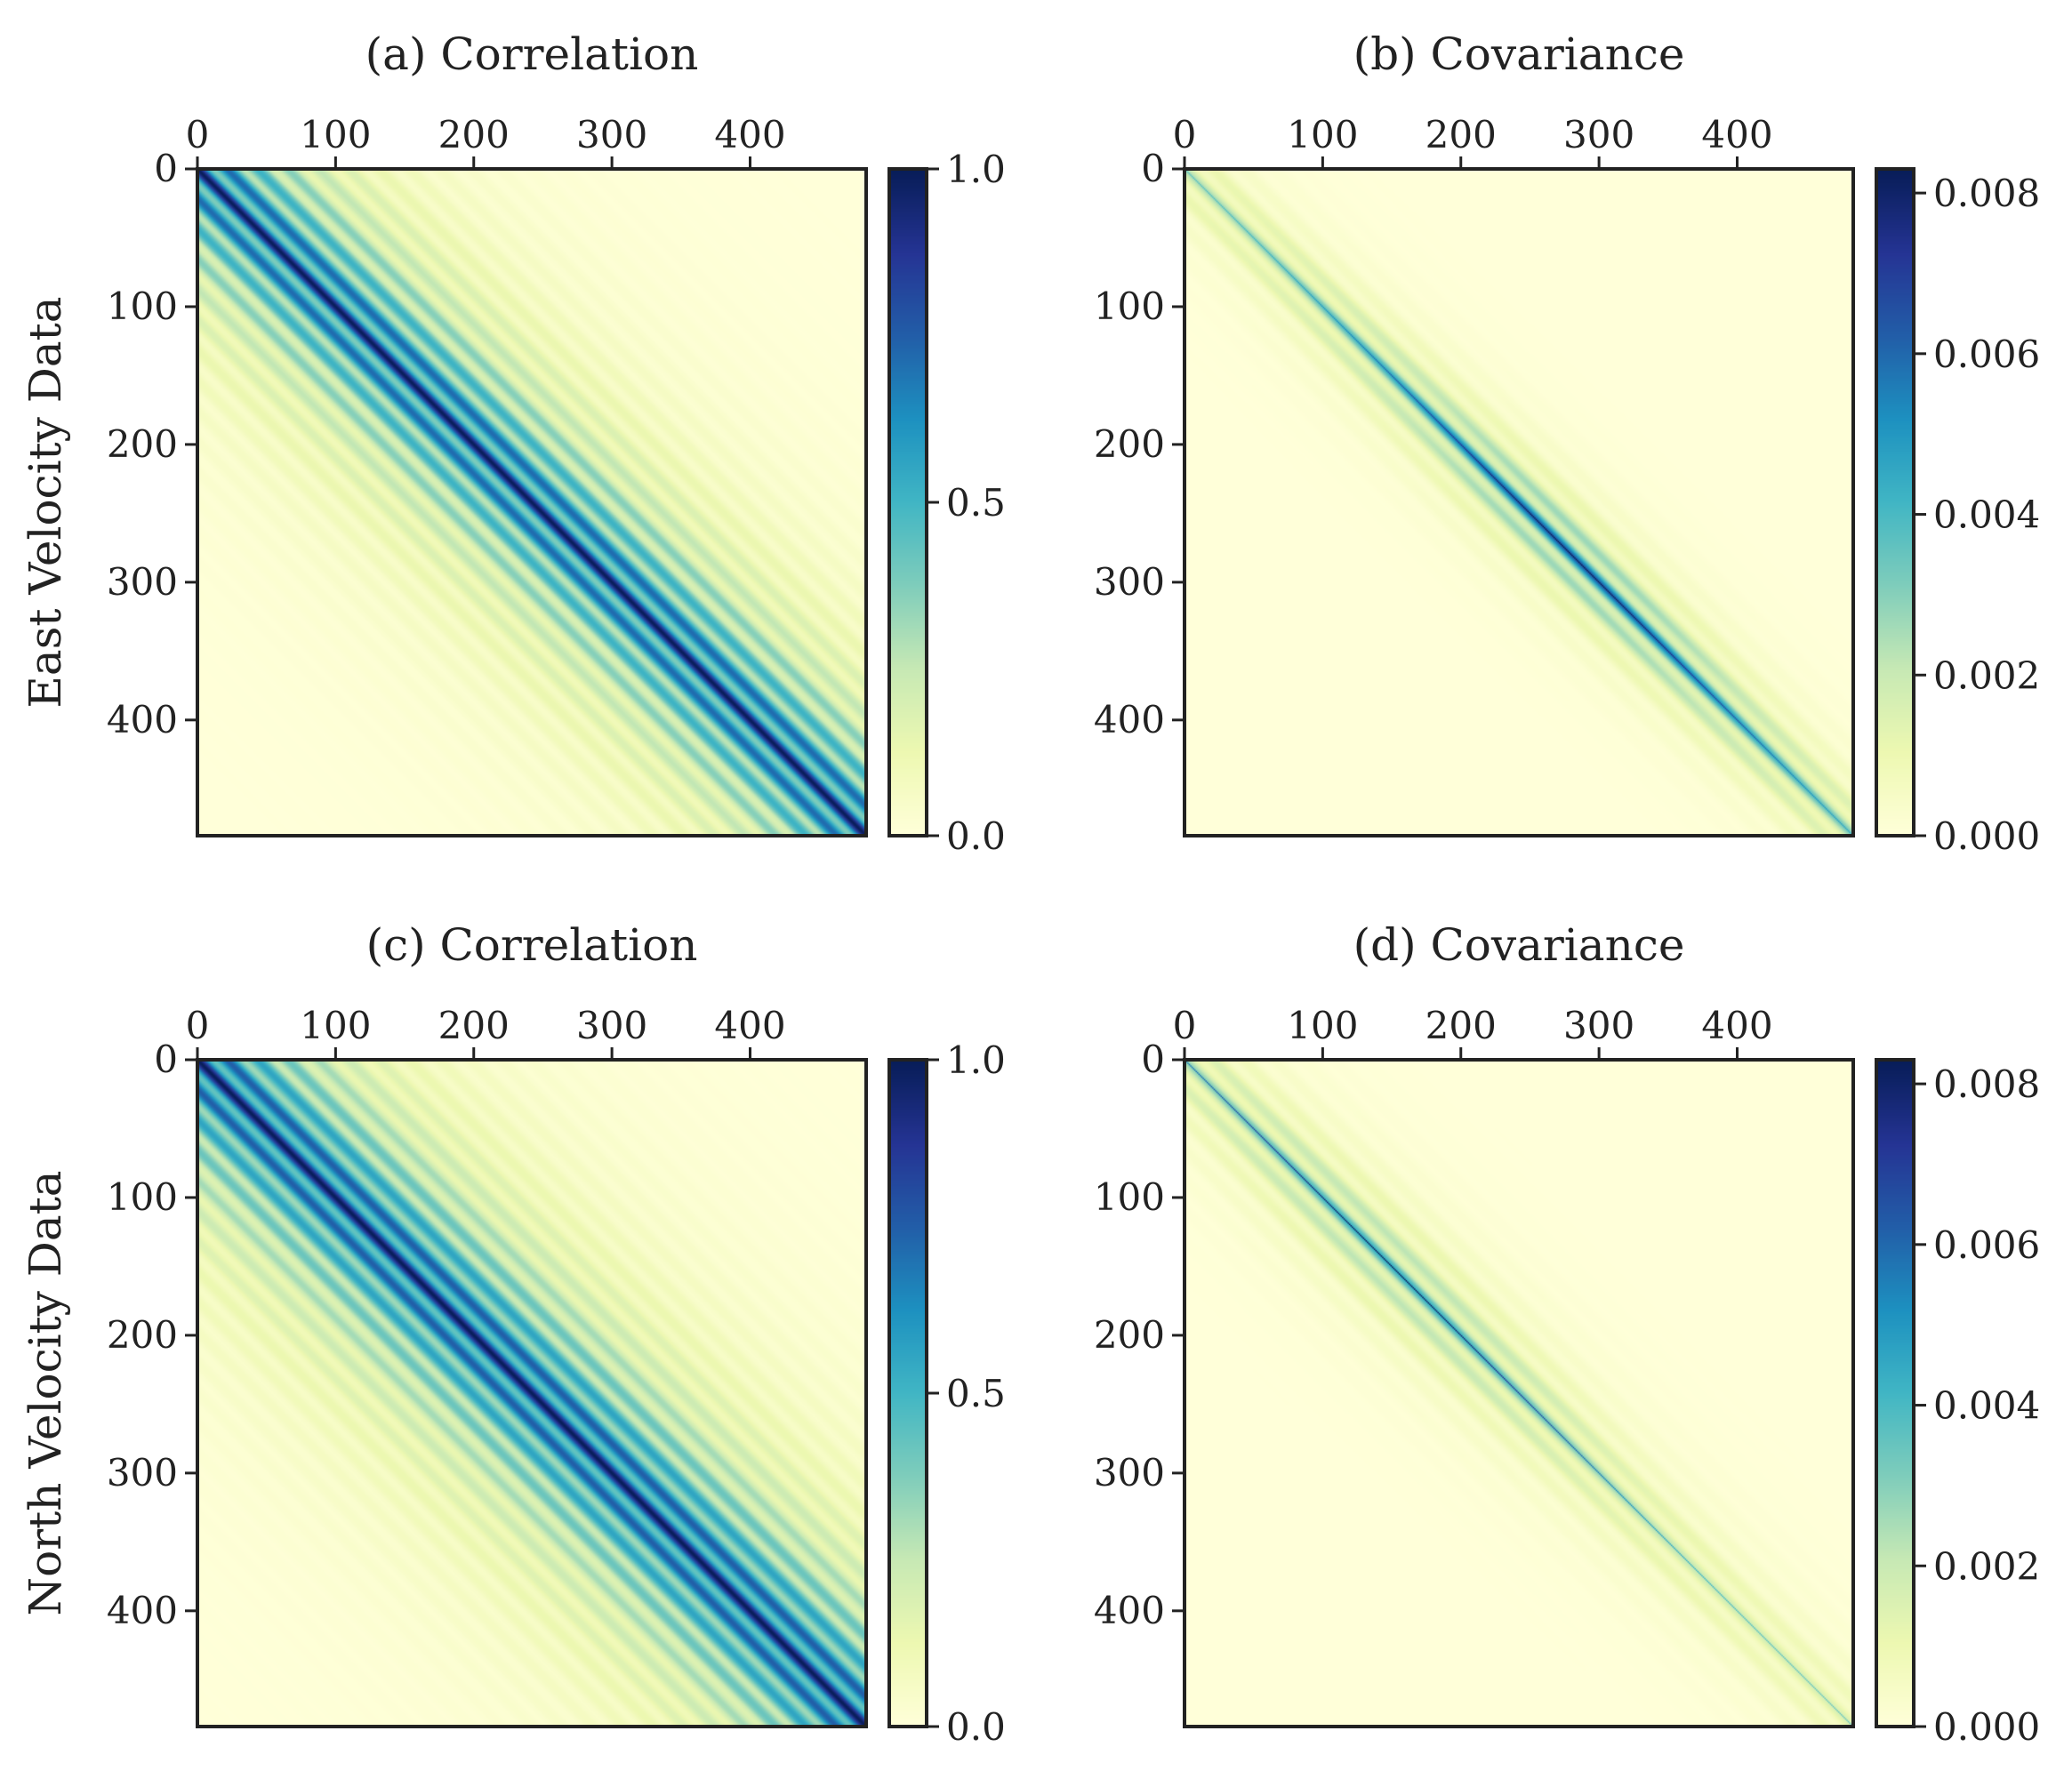  What do you see at coordinates (1519, 945) in the screenshot?
I see `panel-title-d: (d) Covariance` at bounding box center [1519, 945].